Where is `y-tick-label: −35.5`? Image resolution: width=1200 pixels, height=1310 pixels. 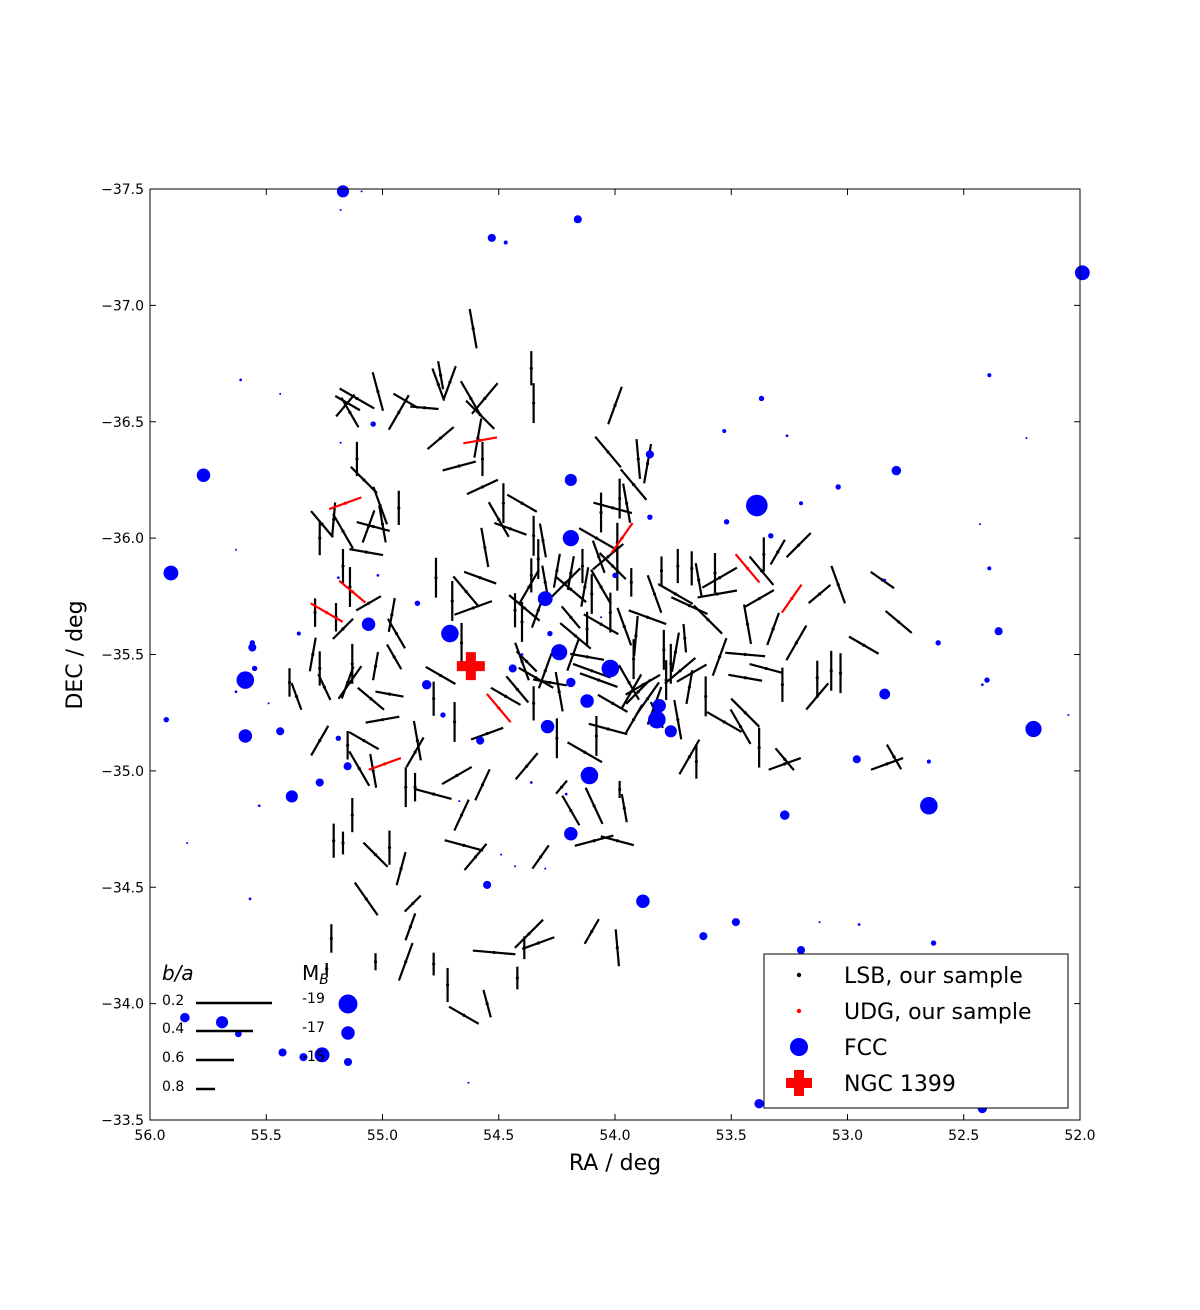 y-tick-label: −35.5 is located at coordinates (122, 656).